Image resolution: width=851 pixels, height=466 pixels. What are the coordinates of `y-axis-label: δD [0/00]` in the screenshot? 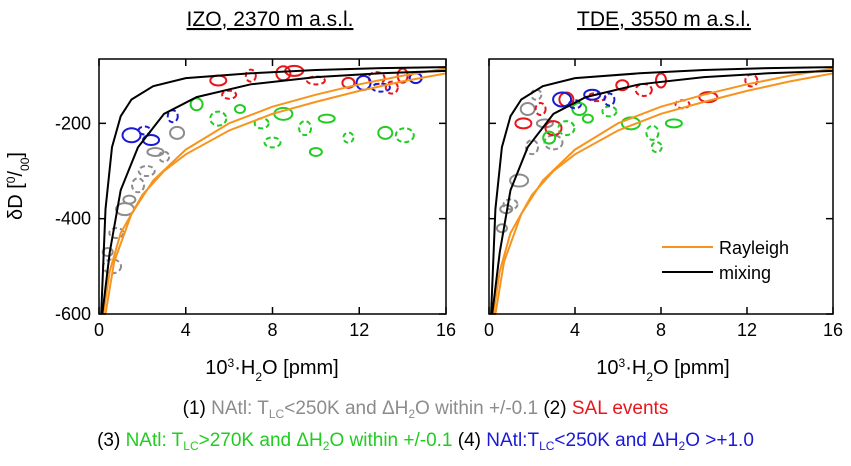 It's located at (18, 186).